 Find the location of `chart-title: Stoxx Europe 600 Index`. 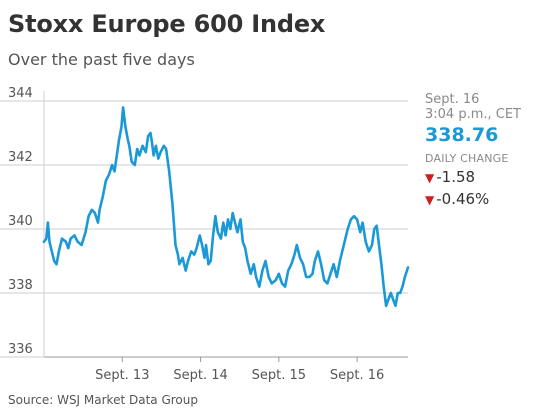

chart-title: Stoxx Europe 600 Index is located at coordinates (167, 24).